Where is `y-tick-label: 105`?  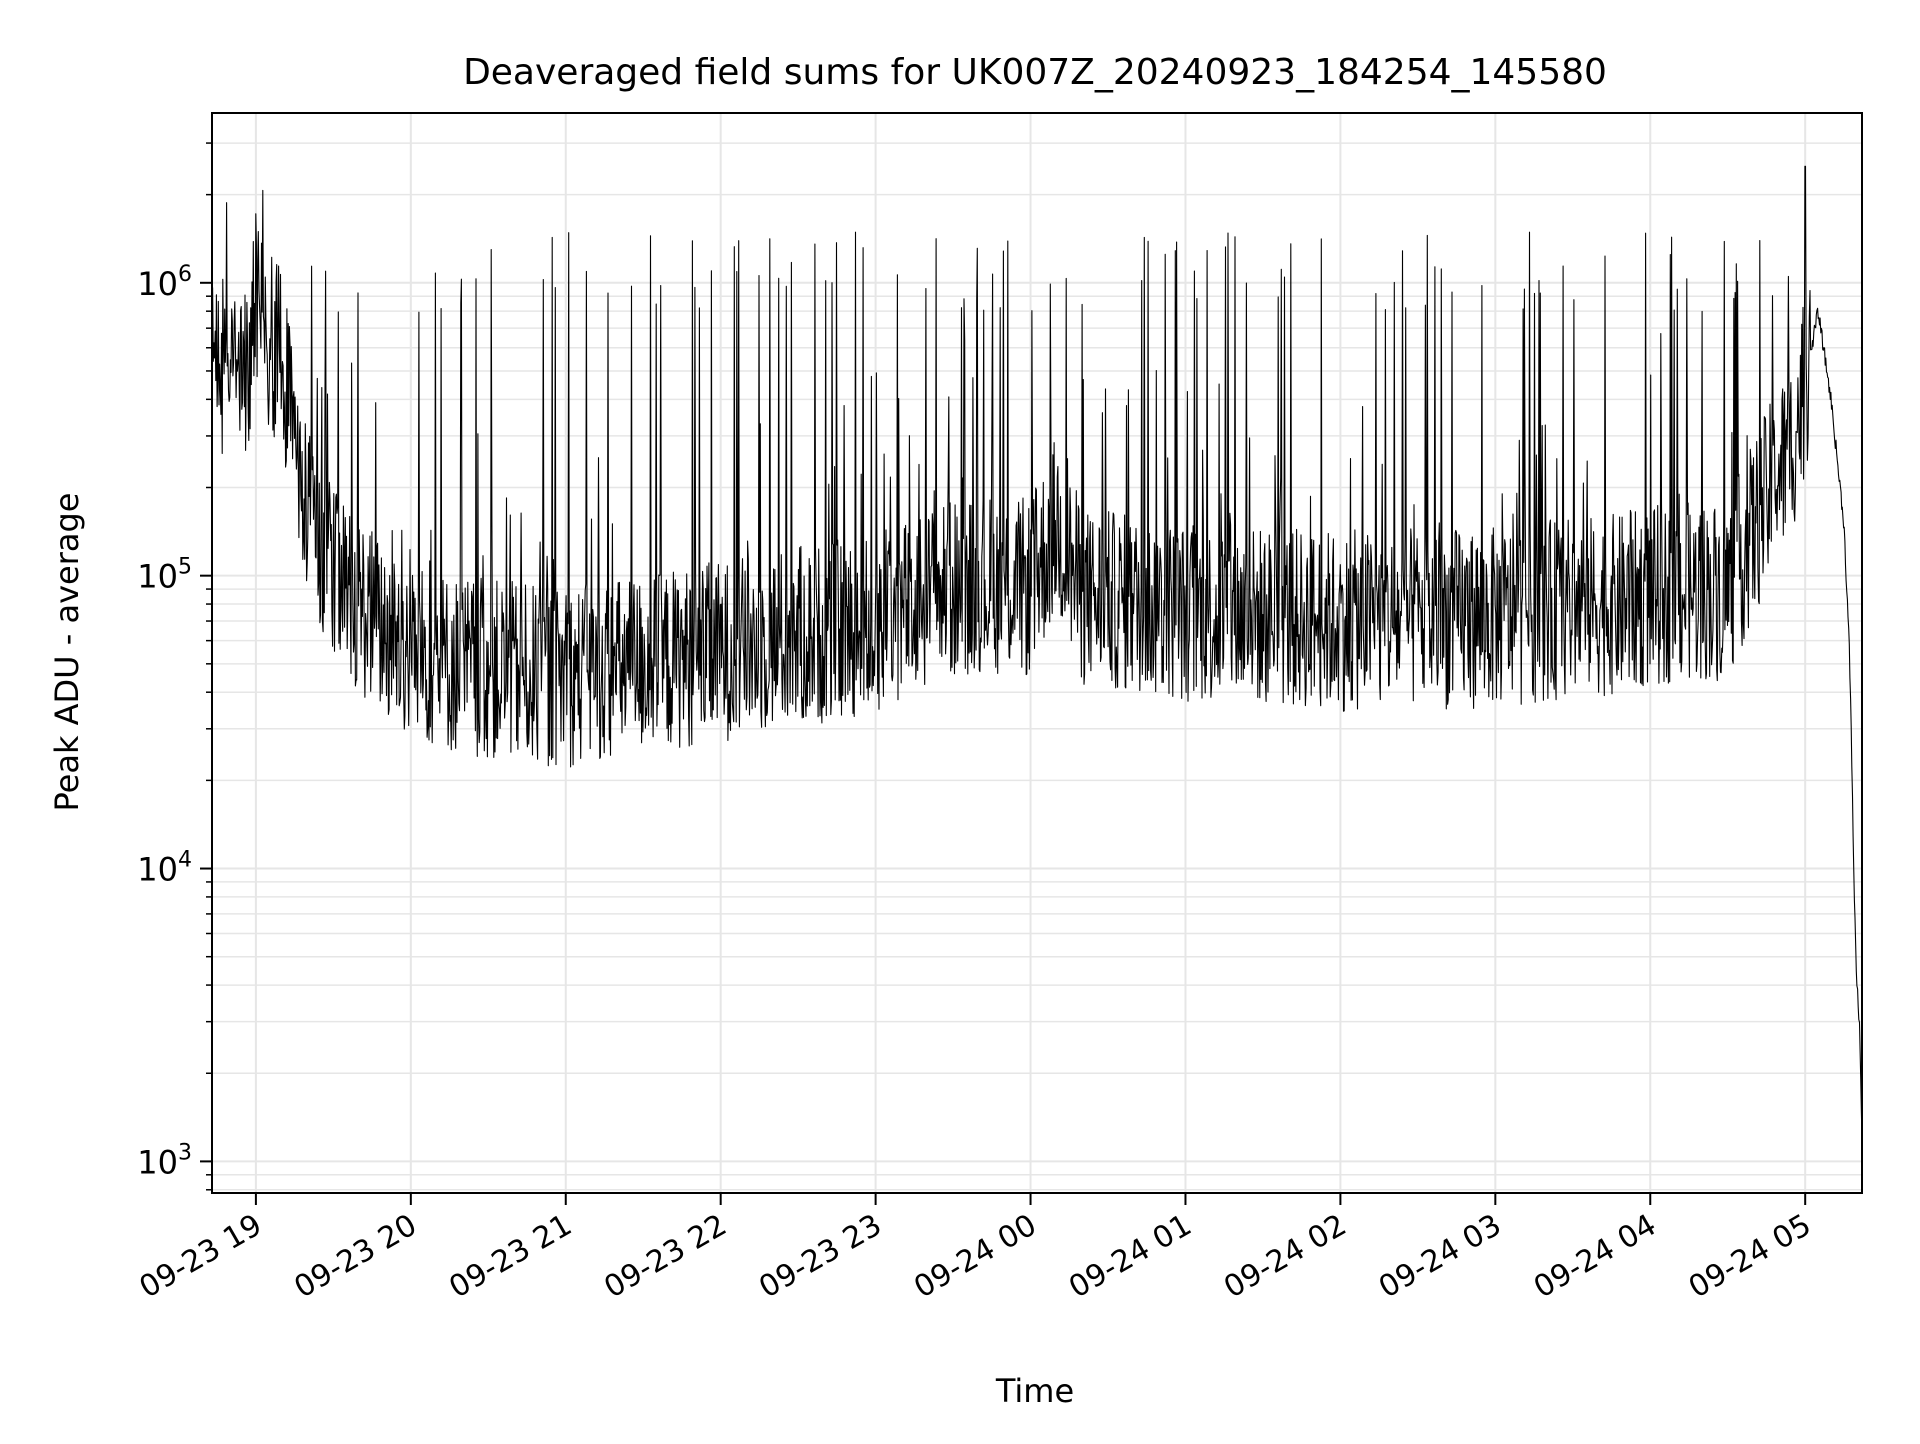
y-tick-label: 105 is located at coordinates (164, 575).